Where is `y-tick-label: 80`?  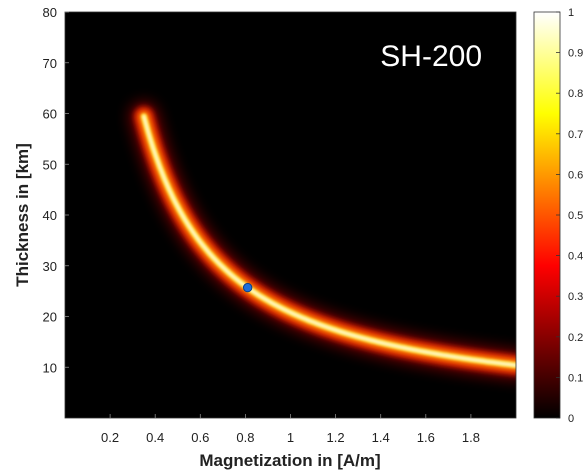
y-tick-label: 80 is located at coordinates (50, 12).